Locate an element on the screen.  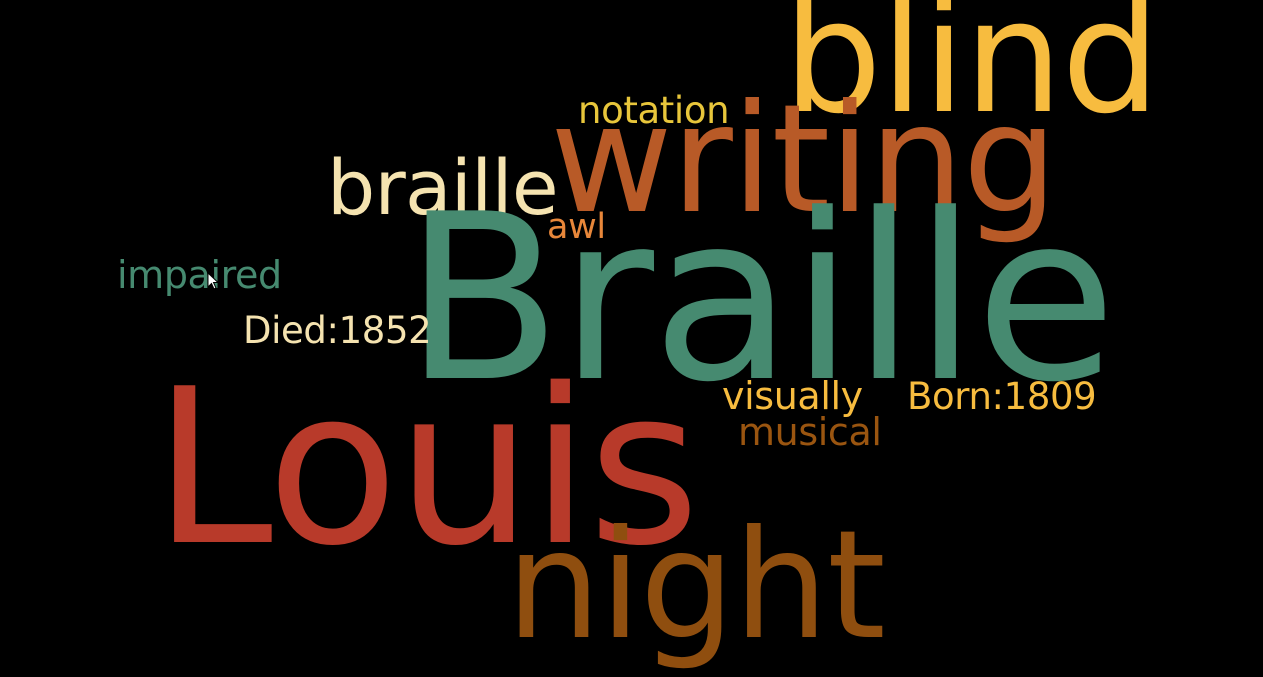
word-impaired: impaired is located at coordinates (199, 275).